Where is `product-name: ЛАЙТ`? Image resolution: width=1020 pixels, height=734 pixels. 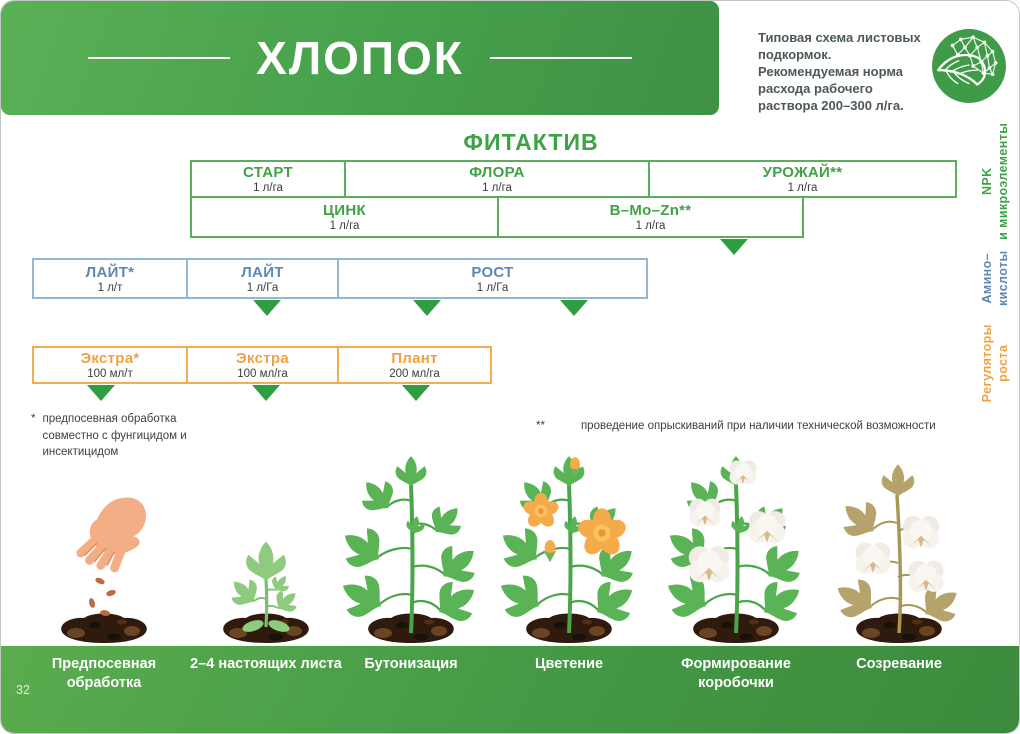
product-name: ЛАЙТ is located at coordinates (262, 272).